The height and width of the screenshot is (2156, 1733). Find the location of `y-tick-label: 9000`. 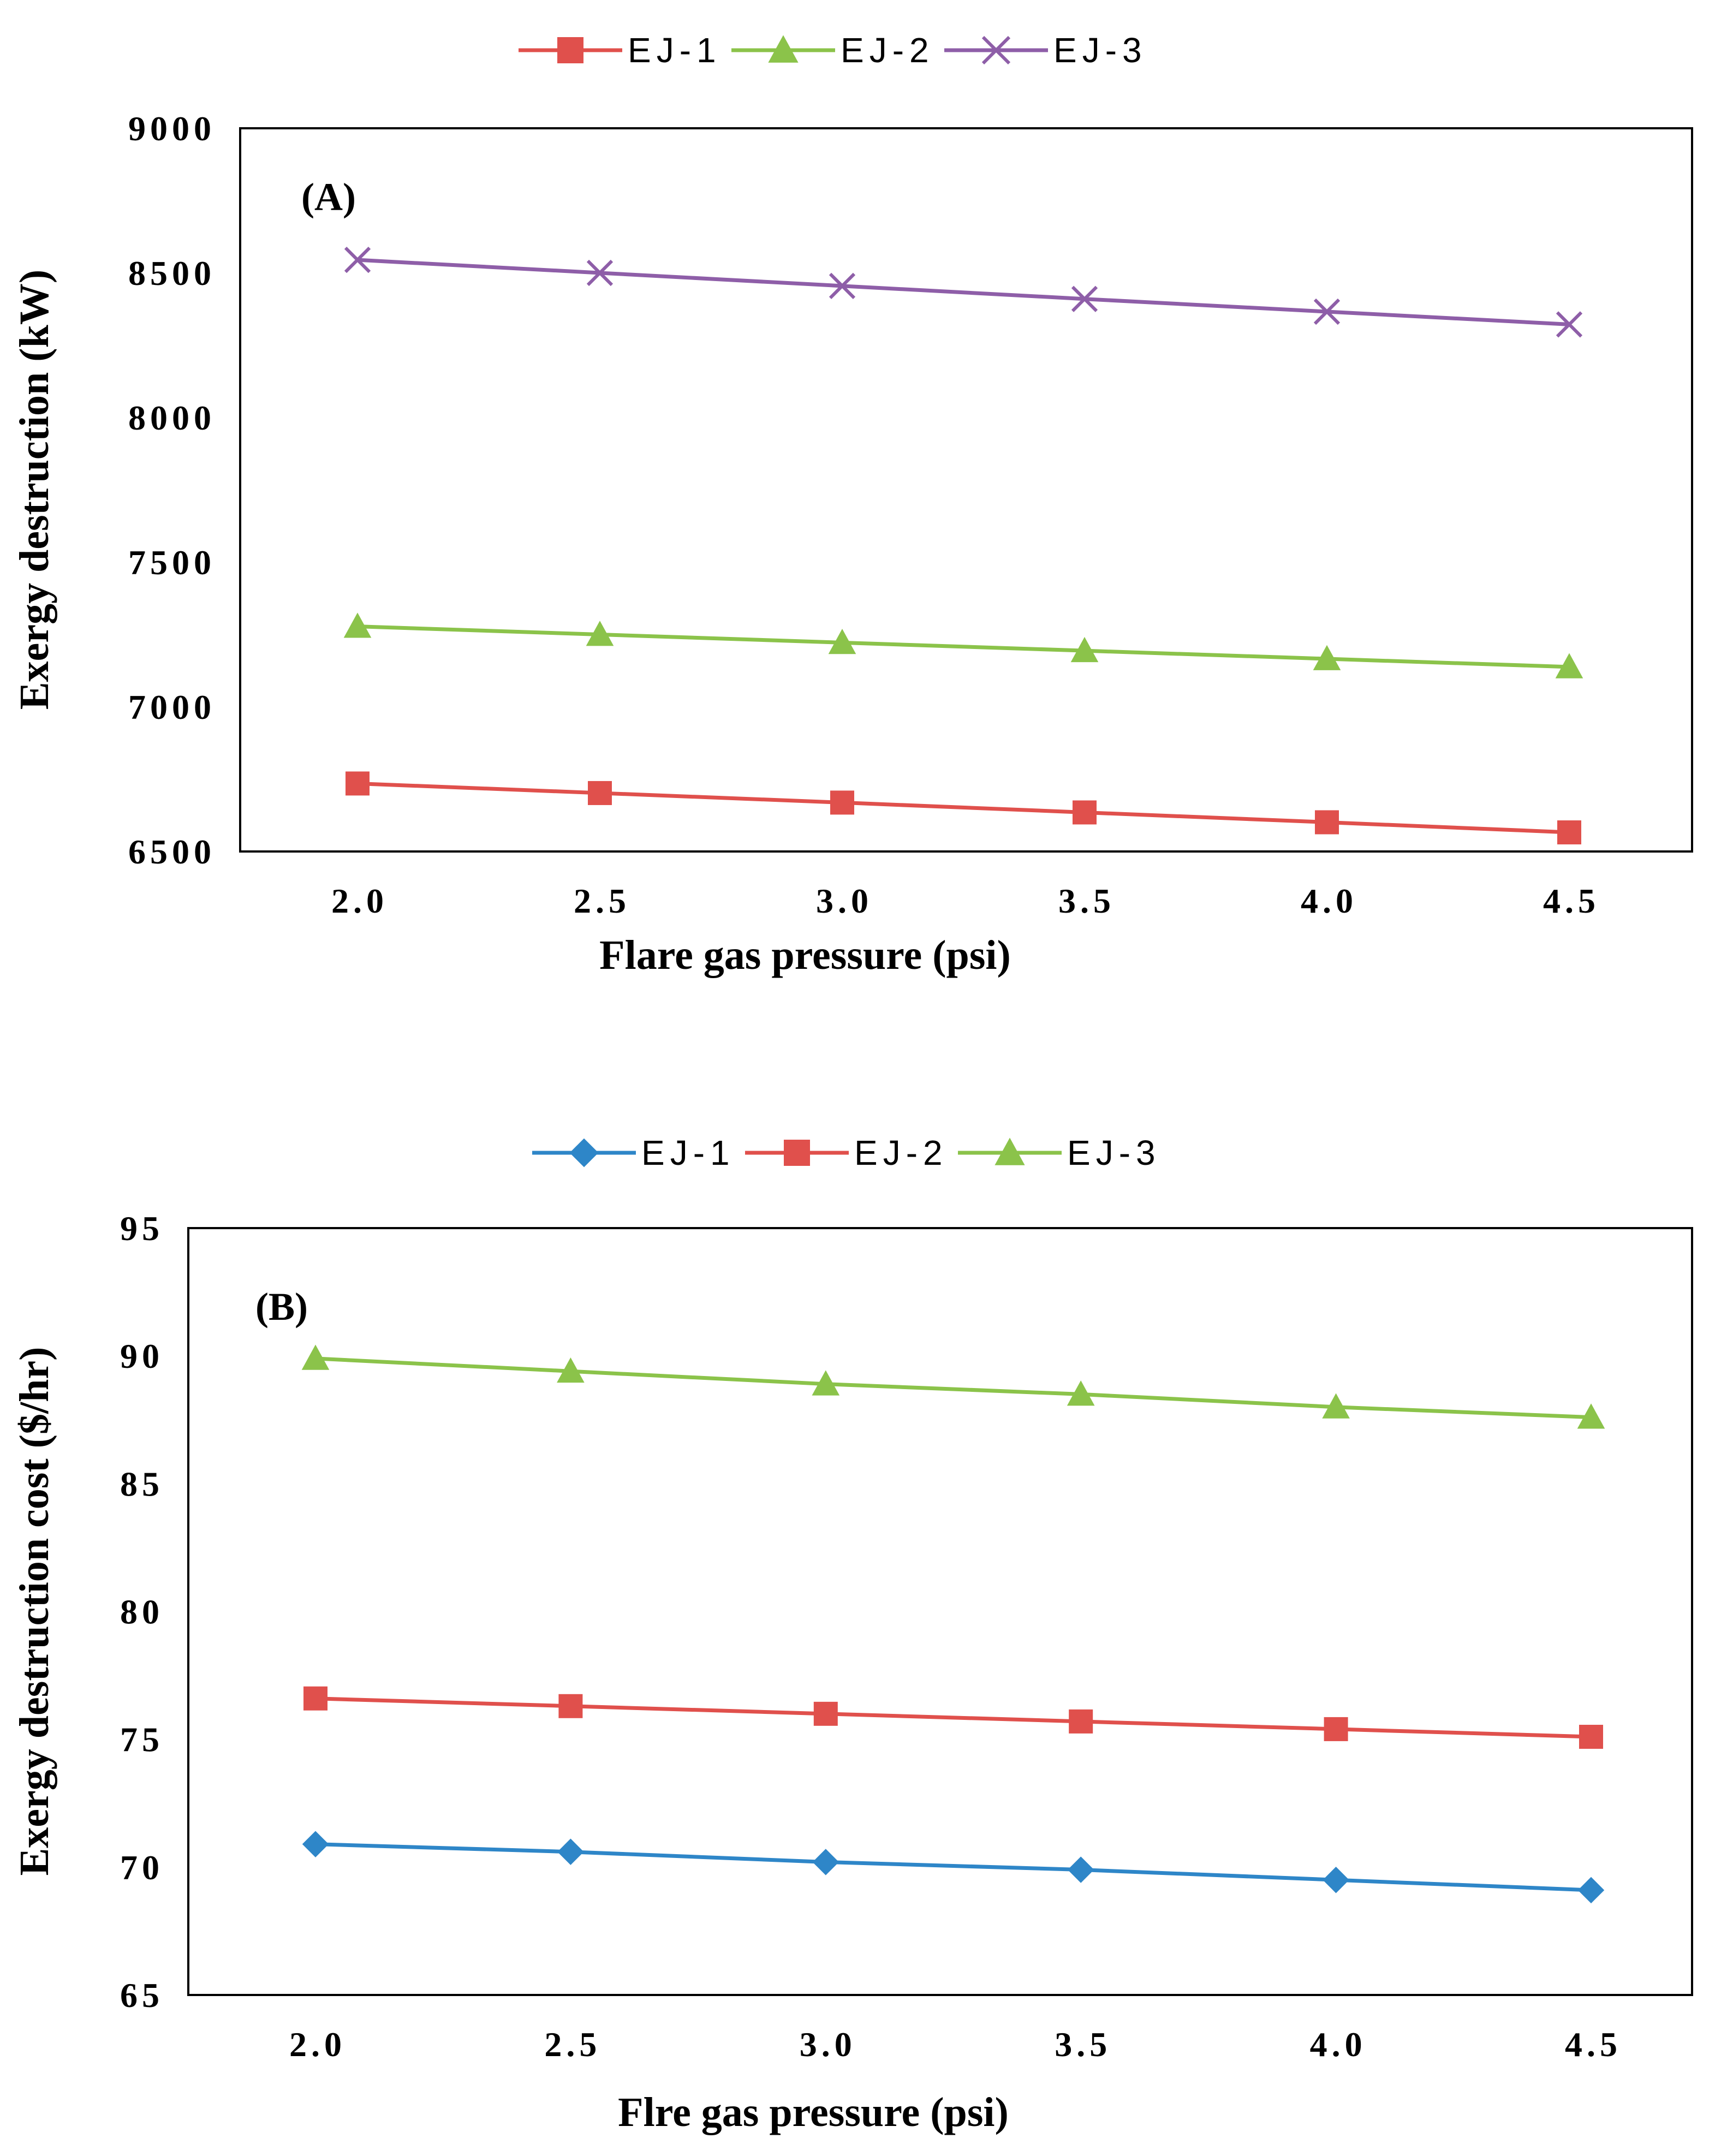

y-tick-label: 9000 is located at coordinates (172, 128).